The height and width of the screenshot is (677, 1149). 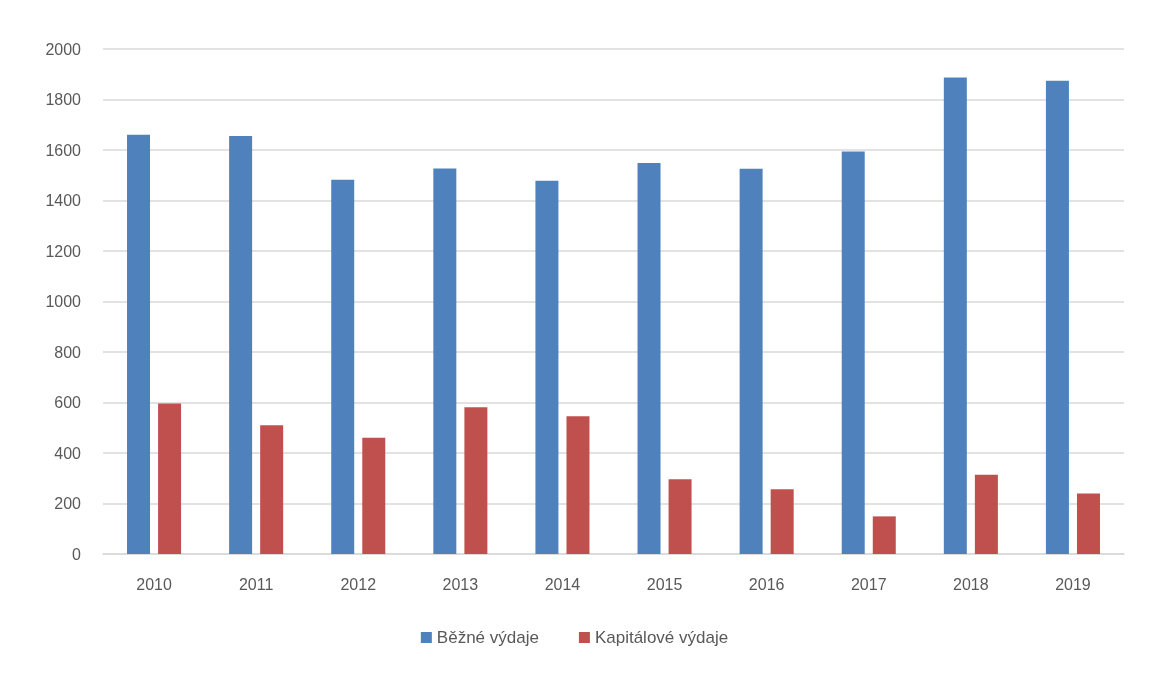 I want to click on x-tick-label: 2013, so click(x=460, y=584).